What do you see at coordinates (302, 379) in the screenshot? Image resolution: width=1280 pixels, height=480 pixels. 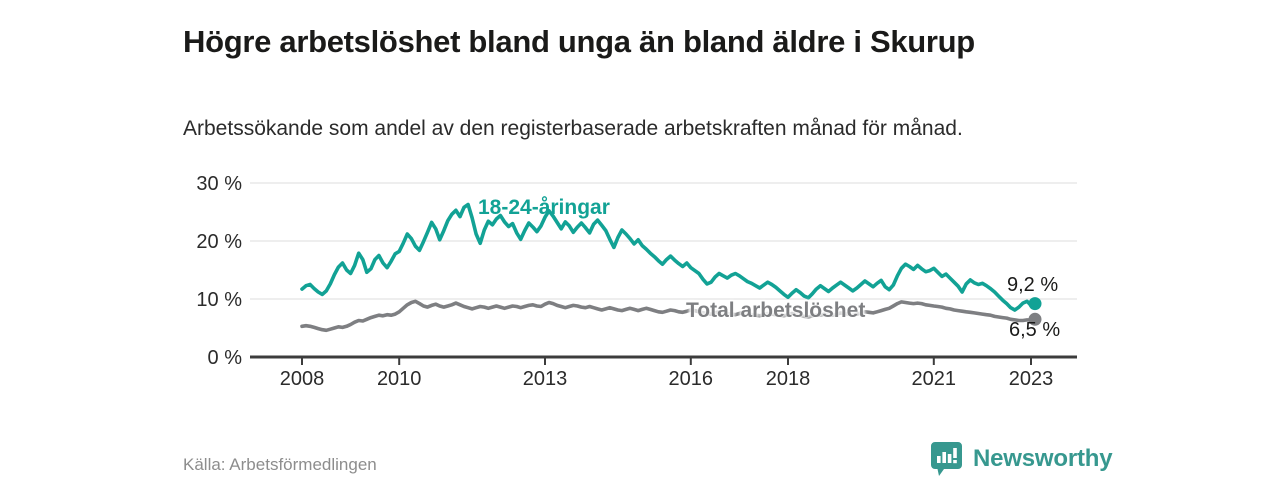 I see `x-axis-tick-label: 2008` at bounding box center [302, 379].